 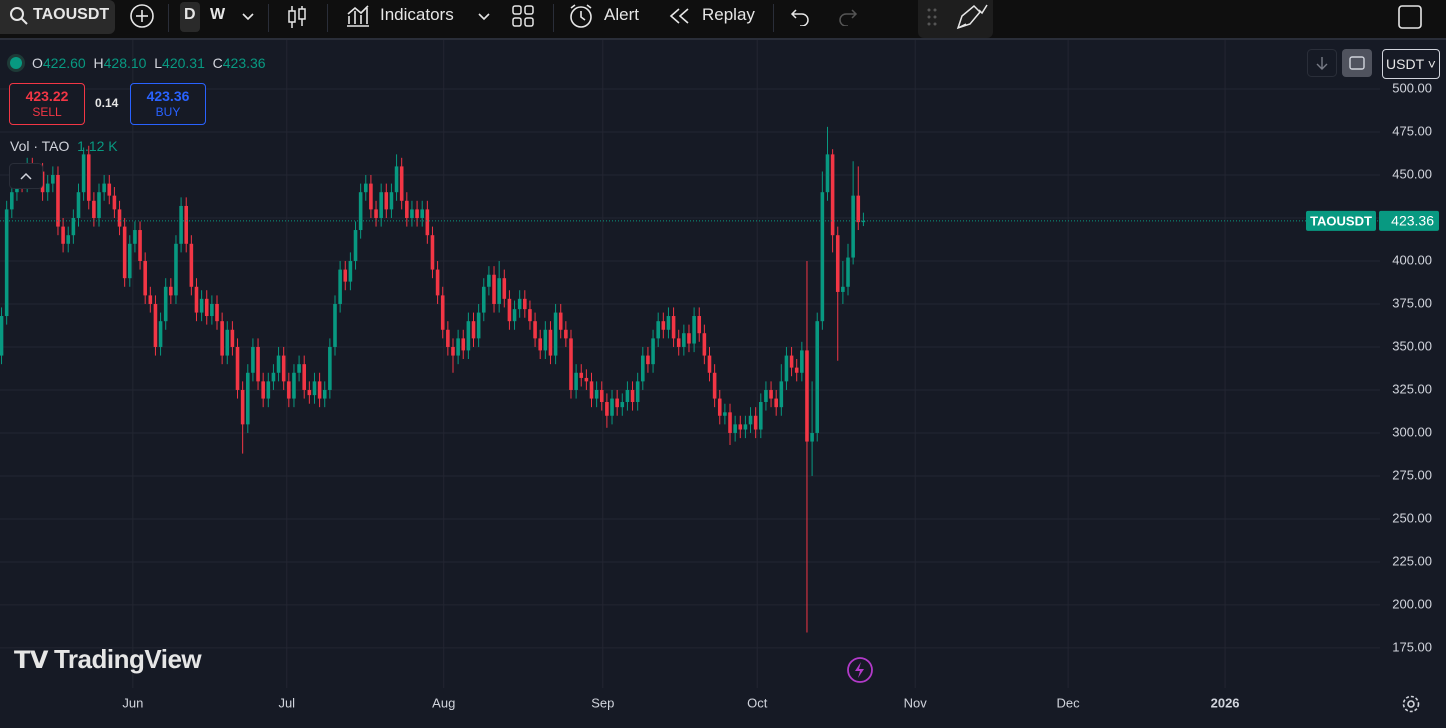 I want to click on interval-active, so click(x=190, y=17).